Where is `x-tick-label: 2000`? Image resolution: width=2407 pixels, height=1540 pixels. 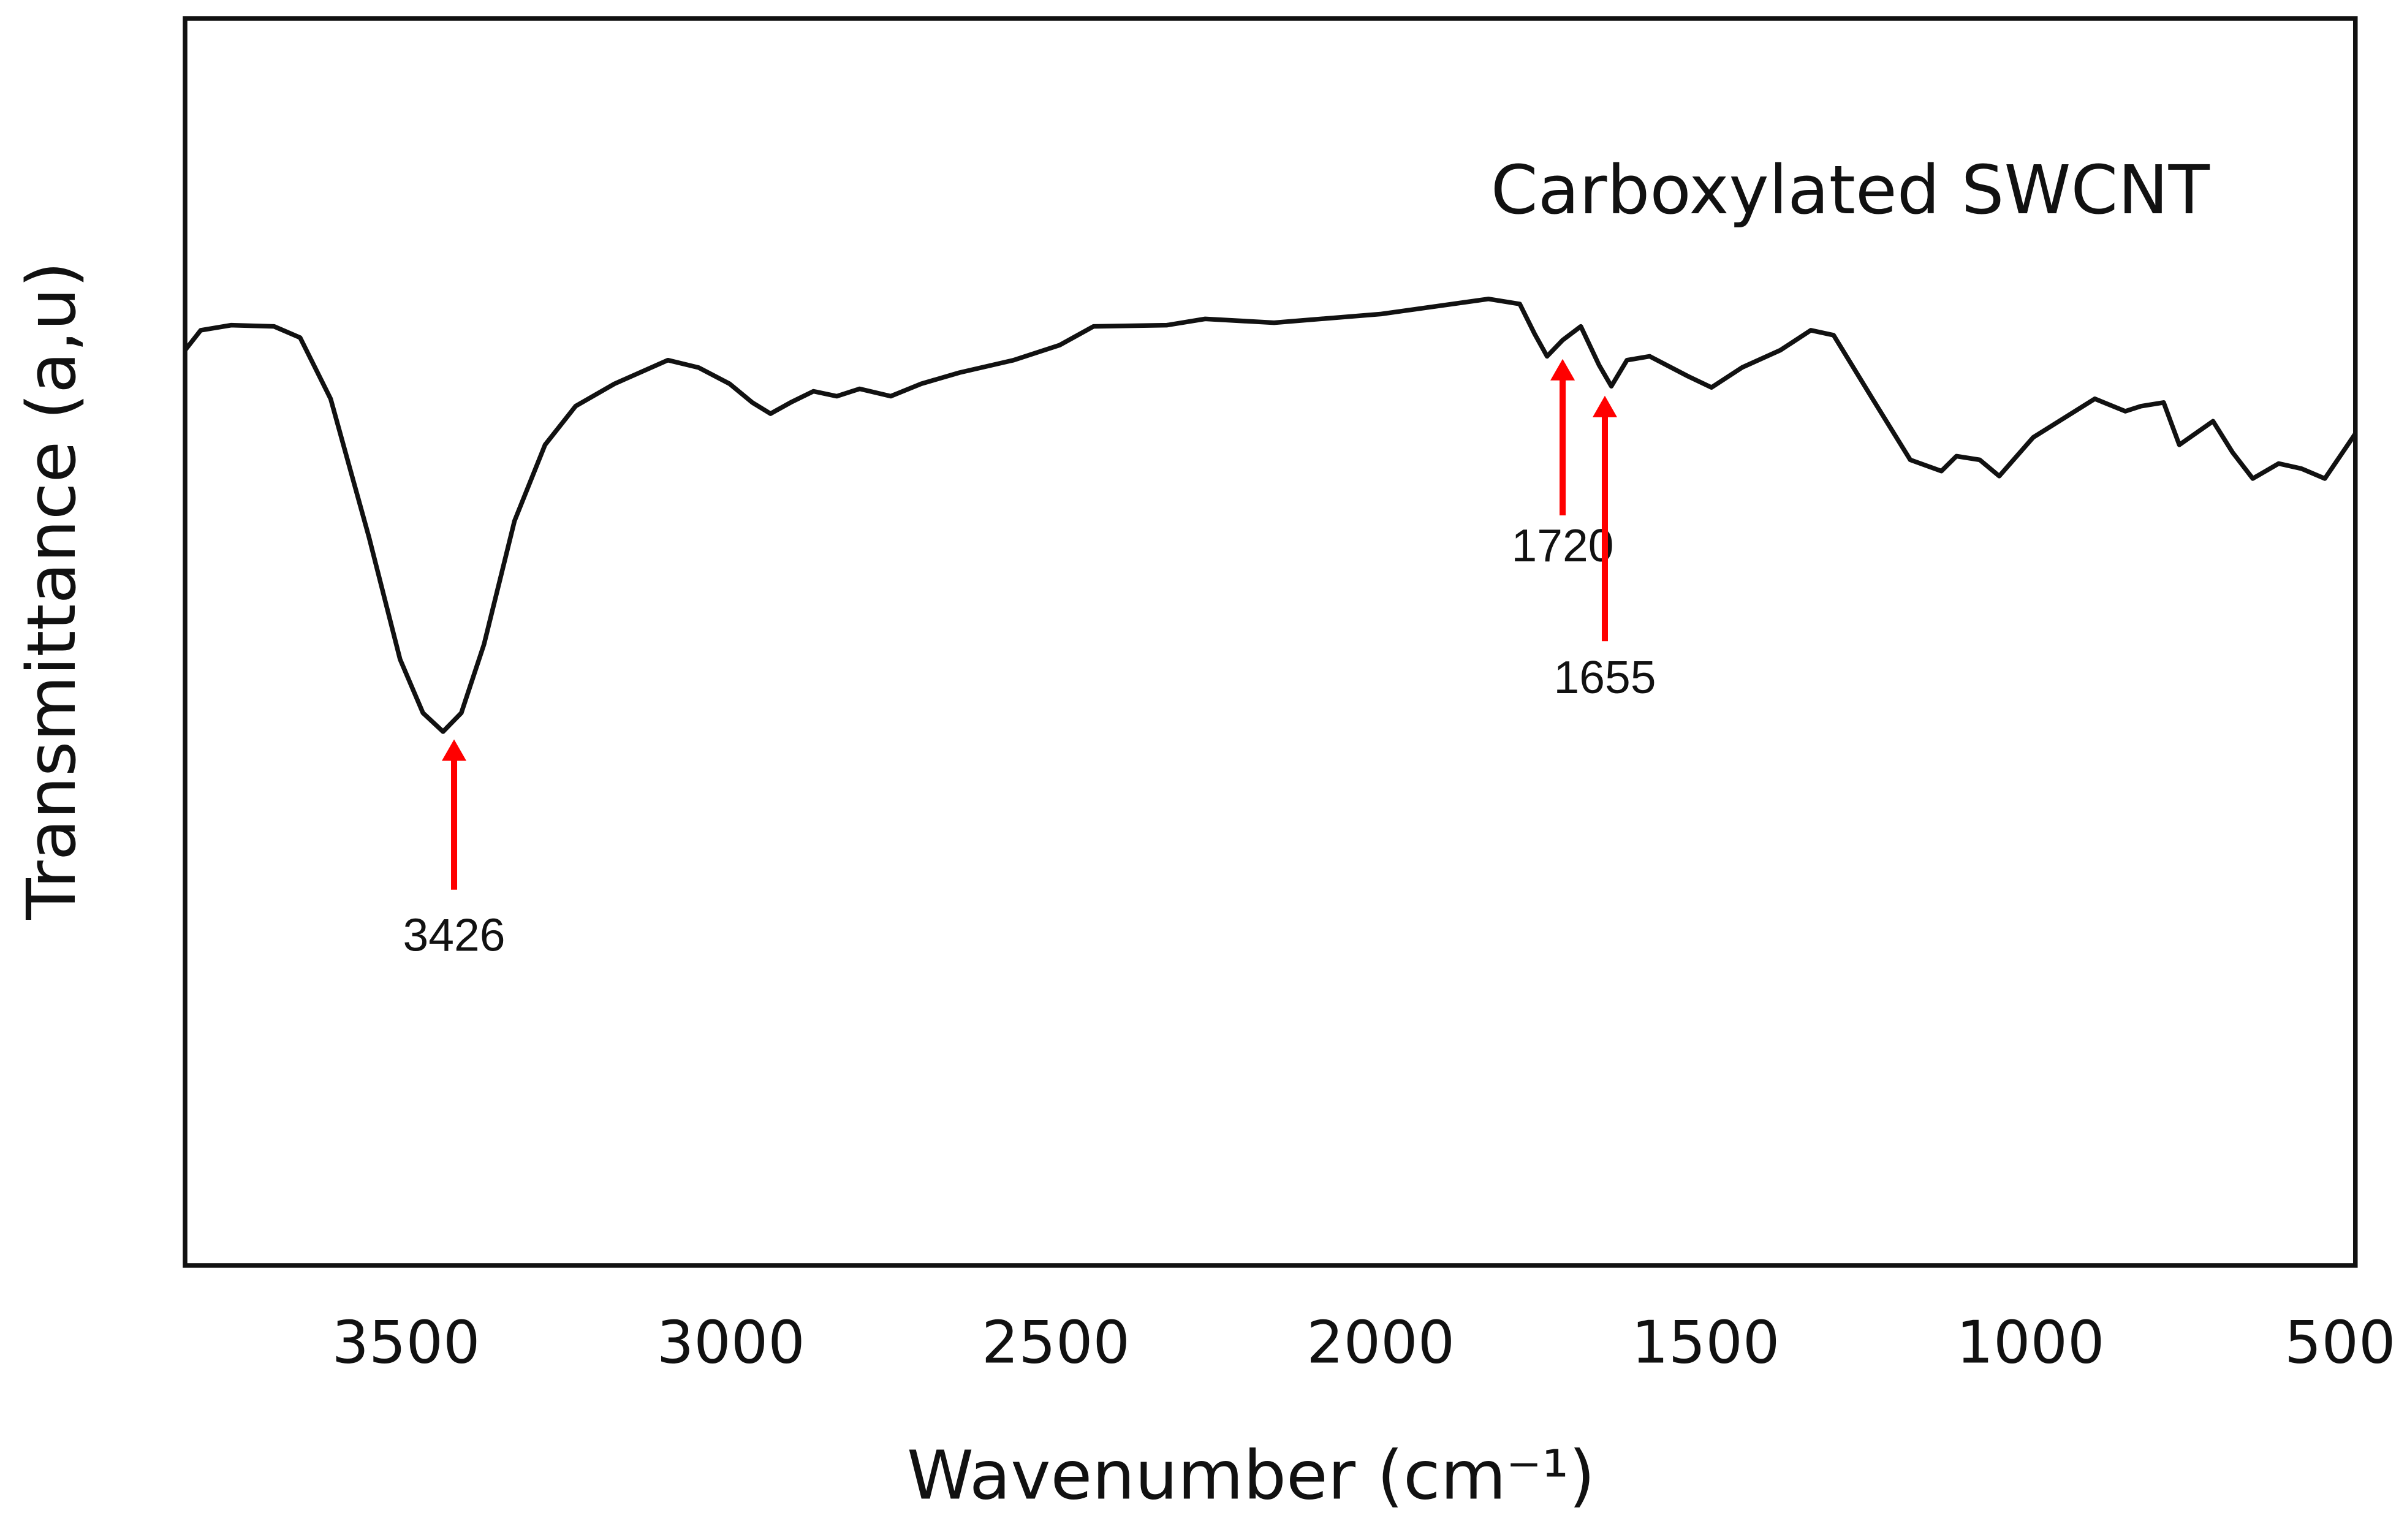
x-tick-label: 2000 is located at coordinates (1380, 1342).